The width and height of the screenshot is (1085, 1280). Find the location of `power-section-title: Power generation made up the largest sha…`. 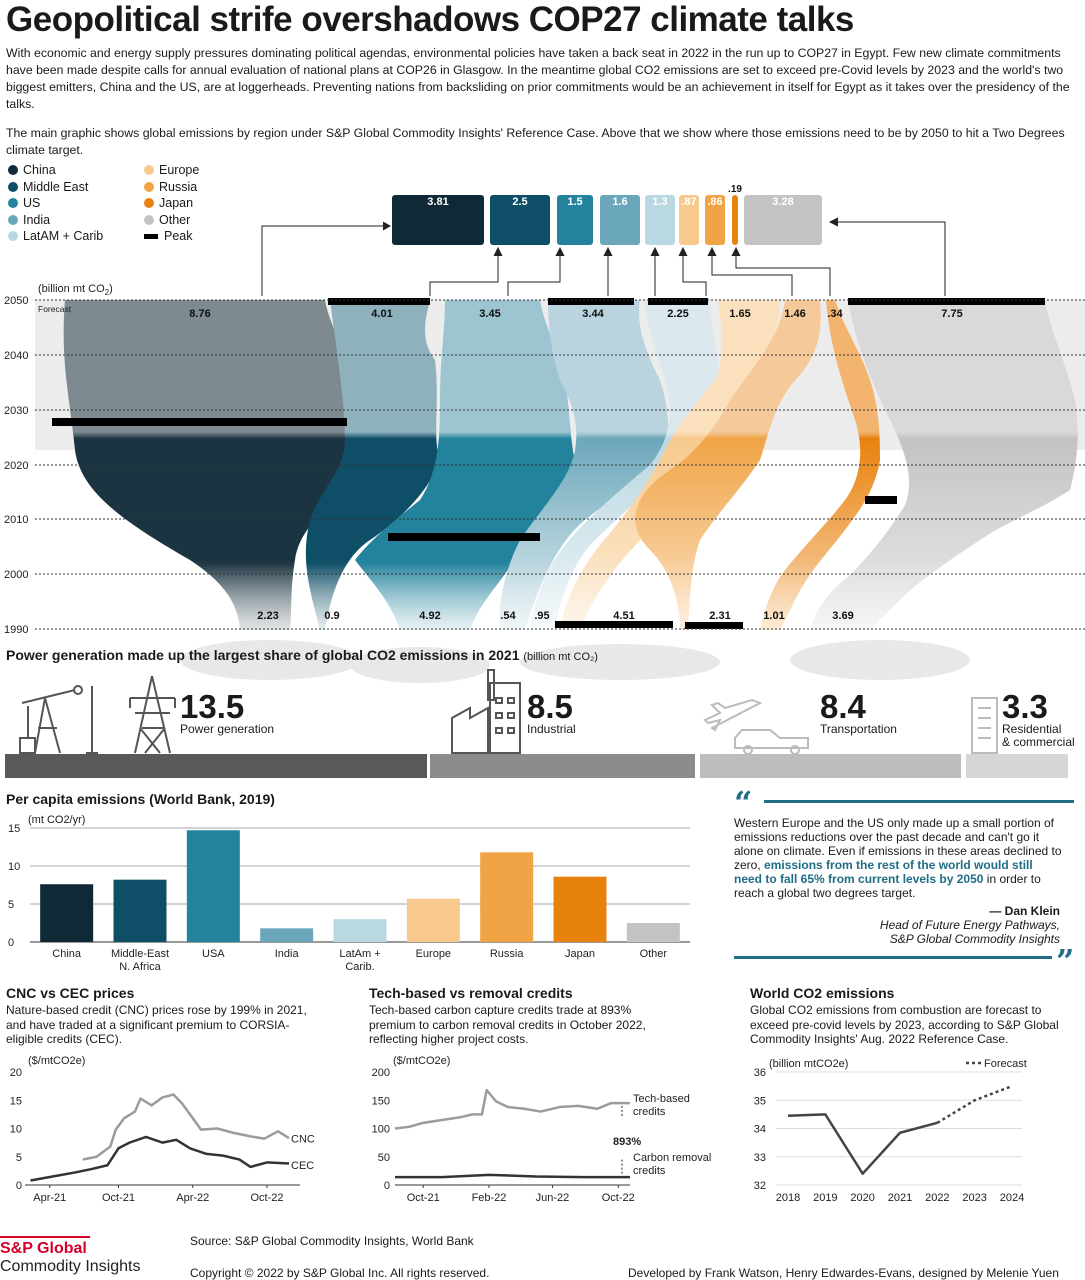

power-section-title: Power generation made up the largest sha… is located at coordinates (302, 655).